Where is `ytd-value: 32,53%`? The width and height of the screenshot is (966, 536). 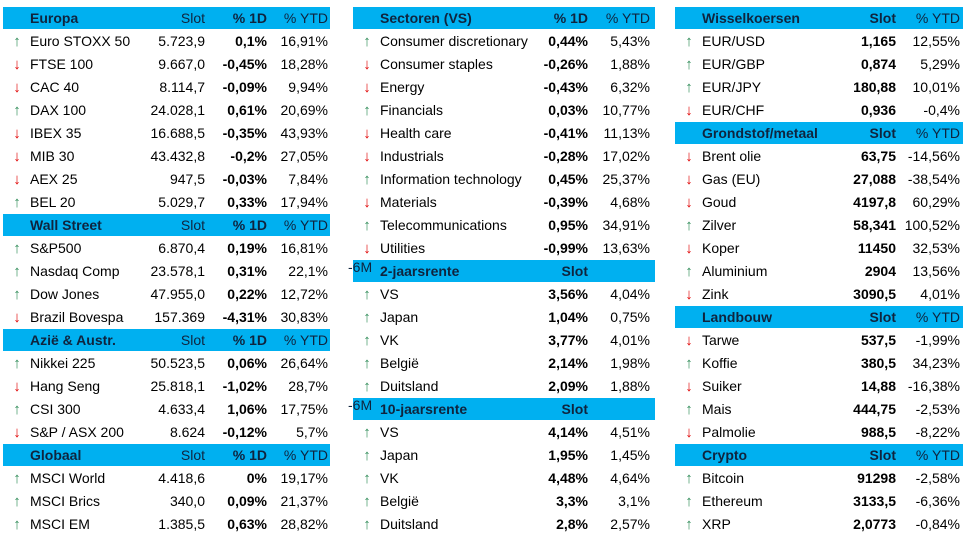 ytd-value: 32,53% is located at coordinates (936, 248).